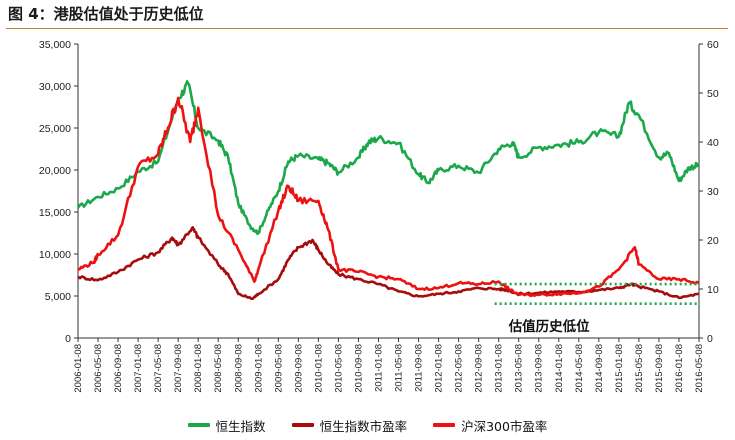  What do you see at coordinates (68, 339) in the screenshot?
I see `left-tick-label: 0` at bounding box center [68, 339].